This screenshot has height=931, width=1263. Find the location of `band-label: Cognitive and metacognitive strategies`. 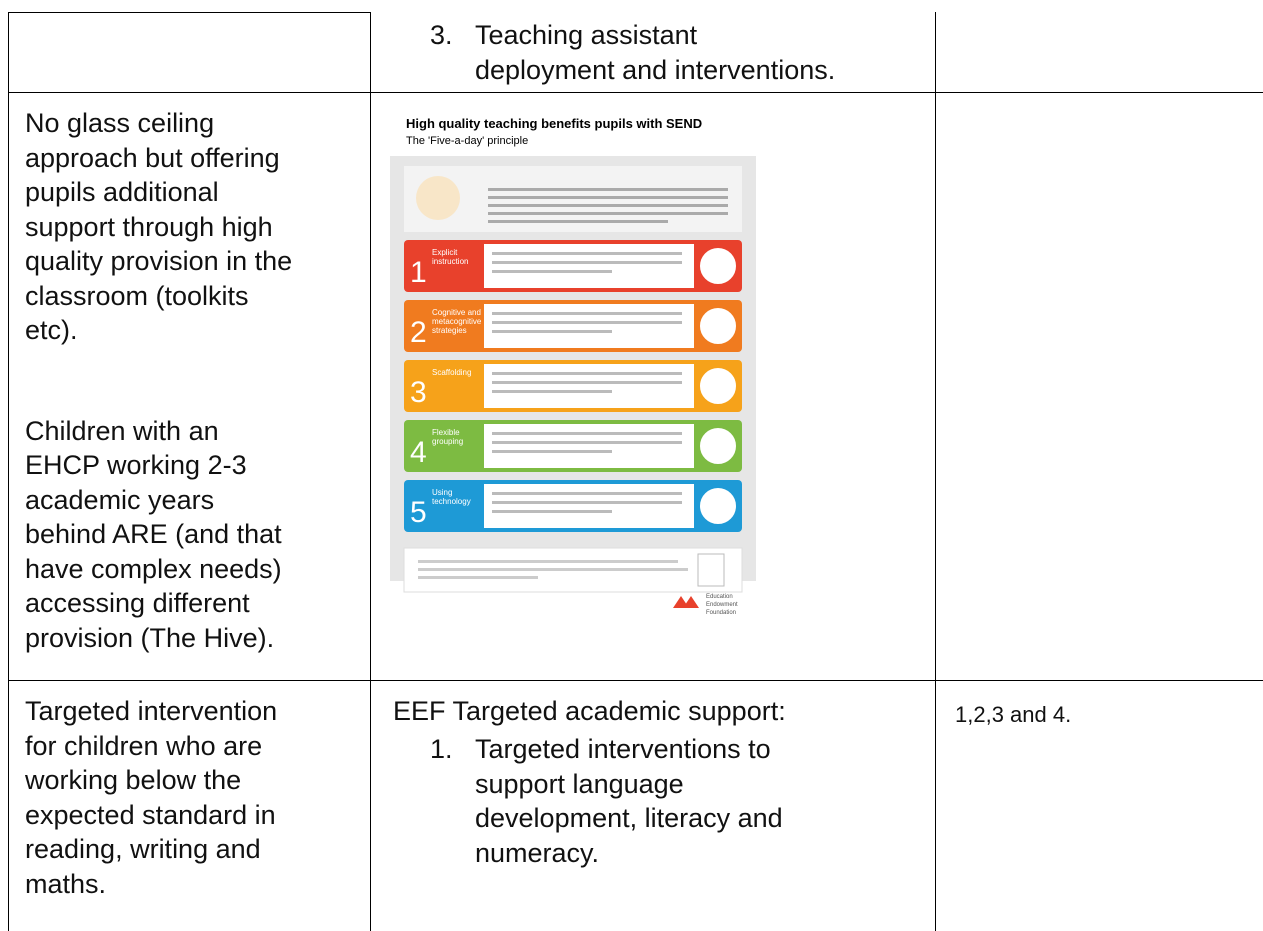

band-label: Cognitive and metacognitive strategies is located at coordinates (457, 321).